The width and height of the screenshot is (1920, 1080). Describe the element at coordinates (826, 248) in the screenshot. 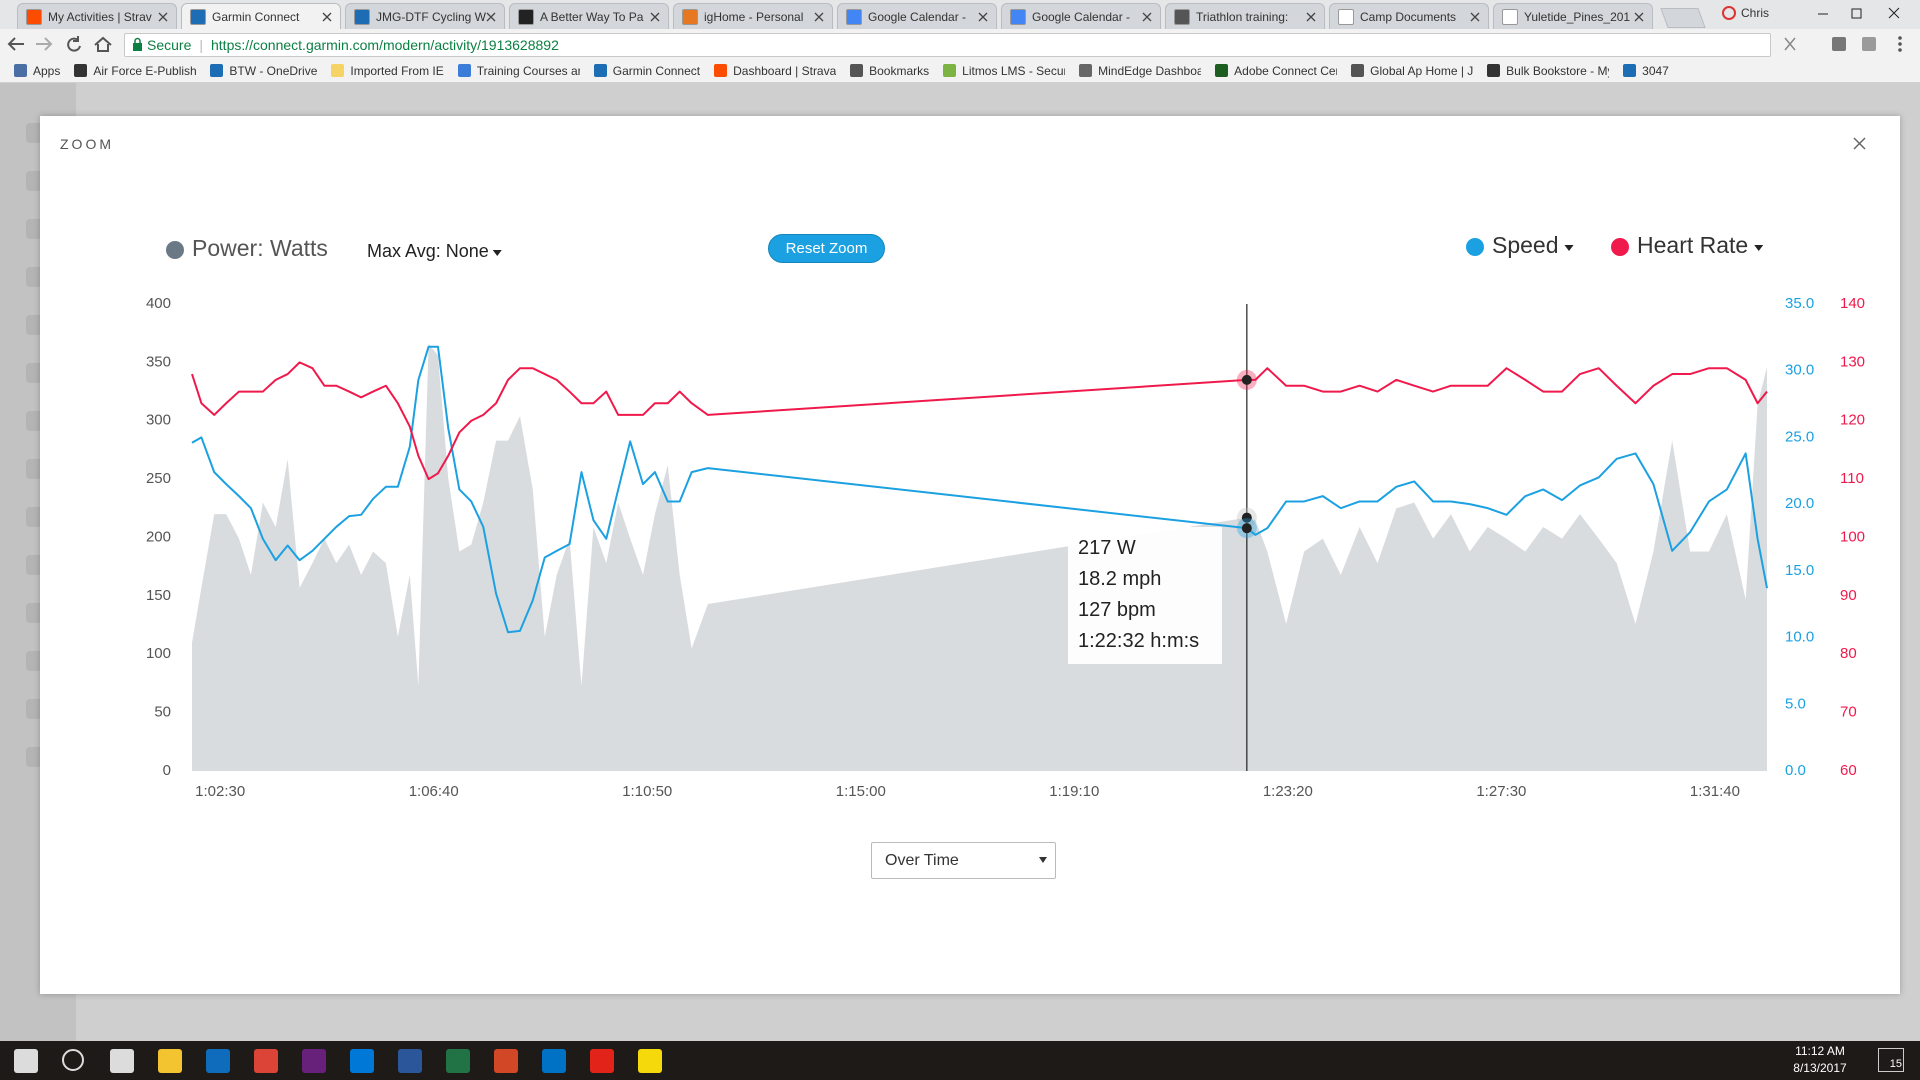

I see `reset-zoom-button: Reset Zoom` at that location.